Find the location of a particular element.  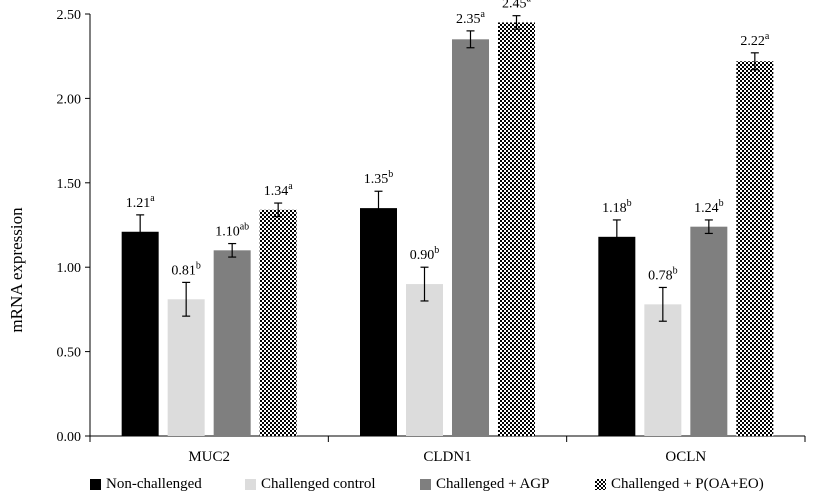

legend-label: Challenged control is located at coordinates (318, 484).